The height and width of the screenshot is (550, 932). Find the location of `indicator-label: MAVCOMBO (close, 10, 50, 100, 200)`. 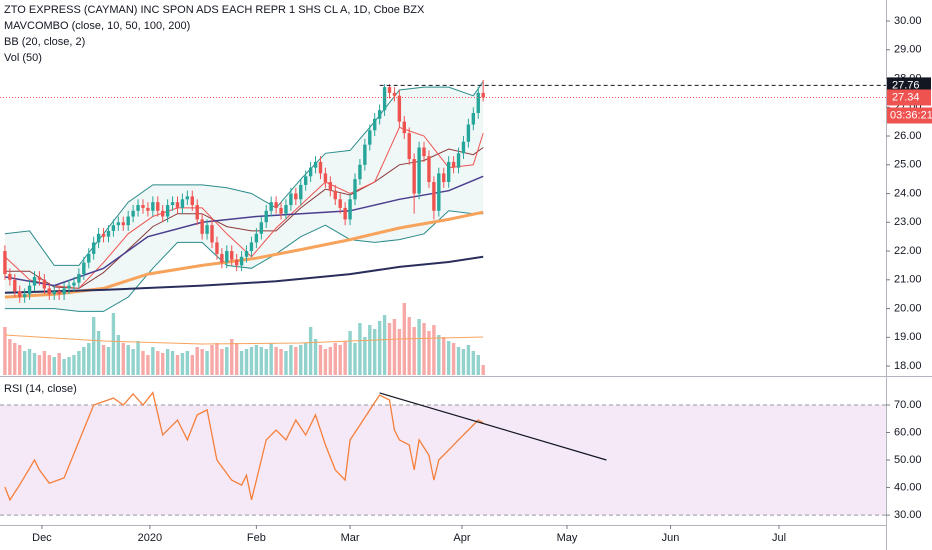

indicator-label: MAVCOMBO (close, 10, 50, 100, 200) is located at coordinates (97, 26).